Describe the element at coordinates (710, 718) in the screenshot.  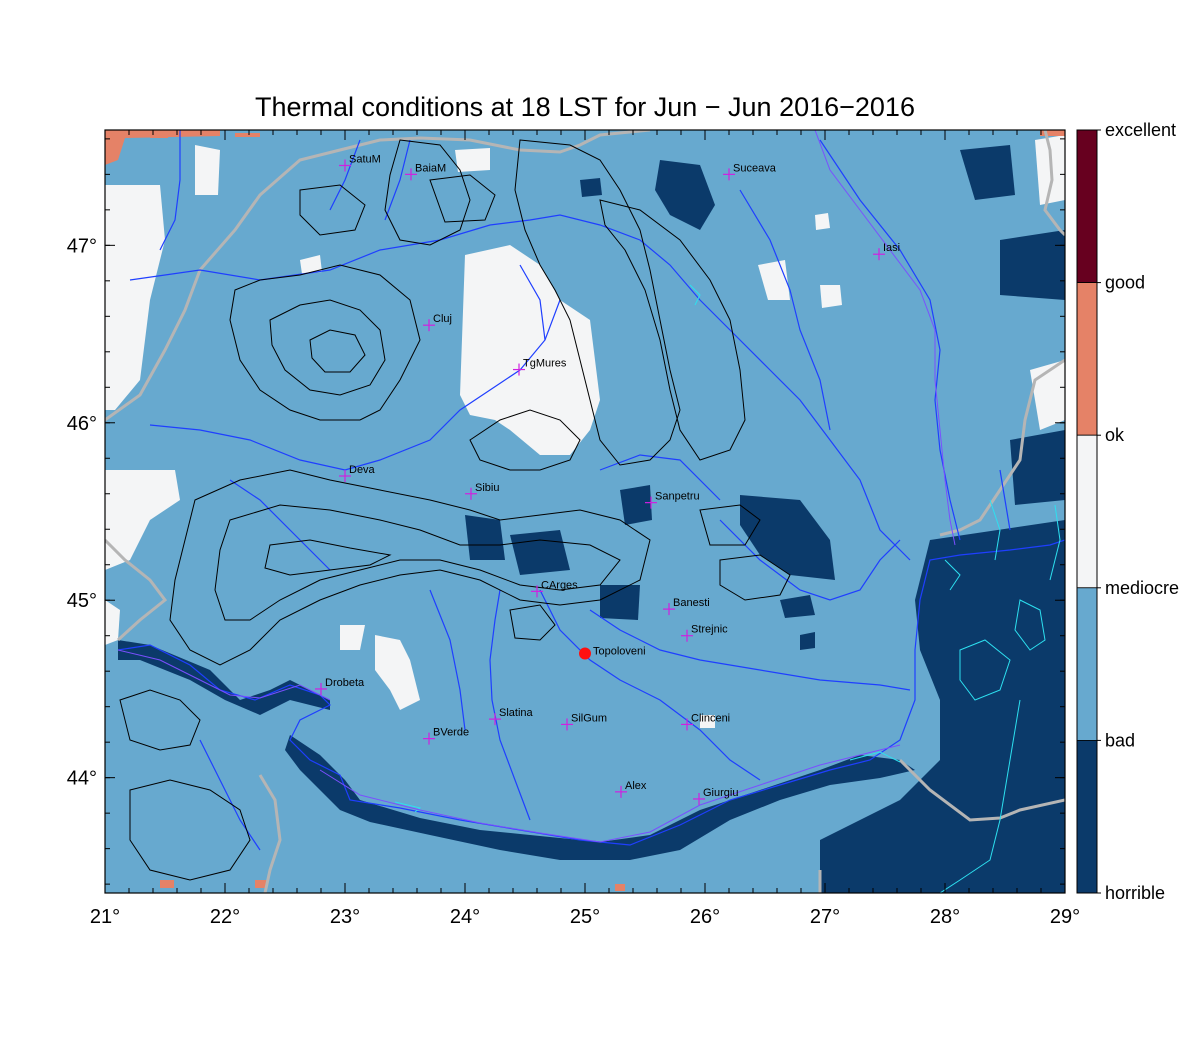
I see `city-label: Clinceni` at that location.